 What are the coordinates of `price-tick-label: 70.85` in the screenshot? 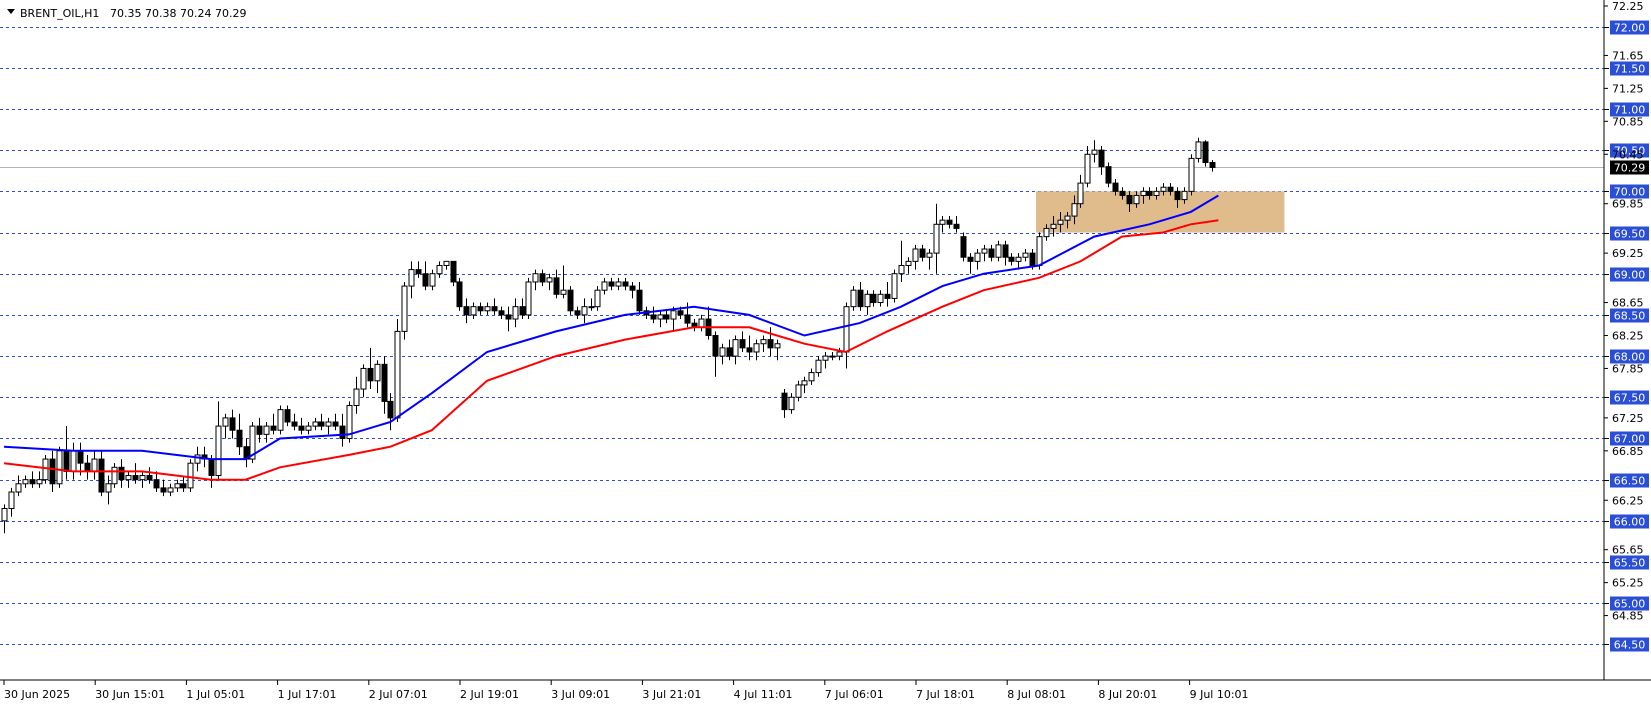 It's located at (1628, 121).